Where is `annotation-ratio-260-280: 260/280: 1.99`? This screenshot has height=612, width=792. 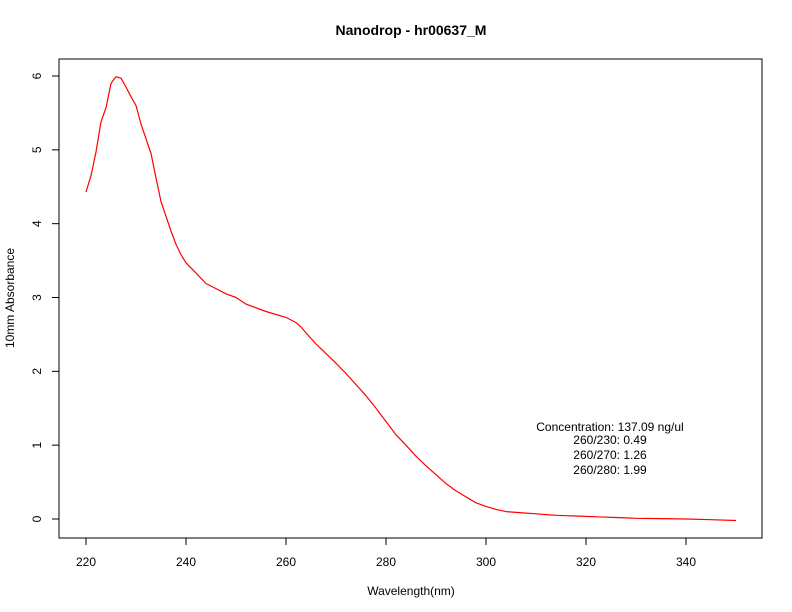 annotation-ratio-260-280: 260/280: 1.99 is located at coordinates (610, 470).